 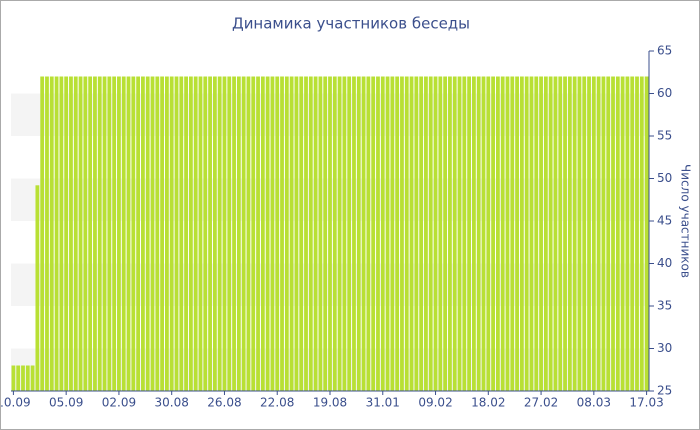 I want to click on x-tick-label: 02.09, so click(x=119, y=403).